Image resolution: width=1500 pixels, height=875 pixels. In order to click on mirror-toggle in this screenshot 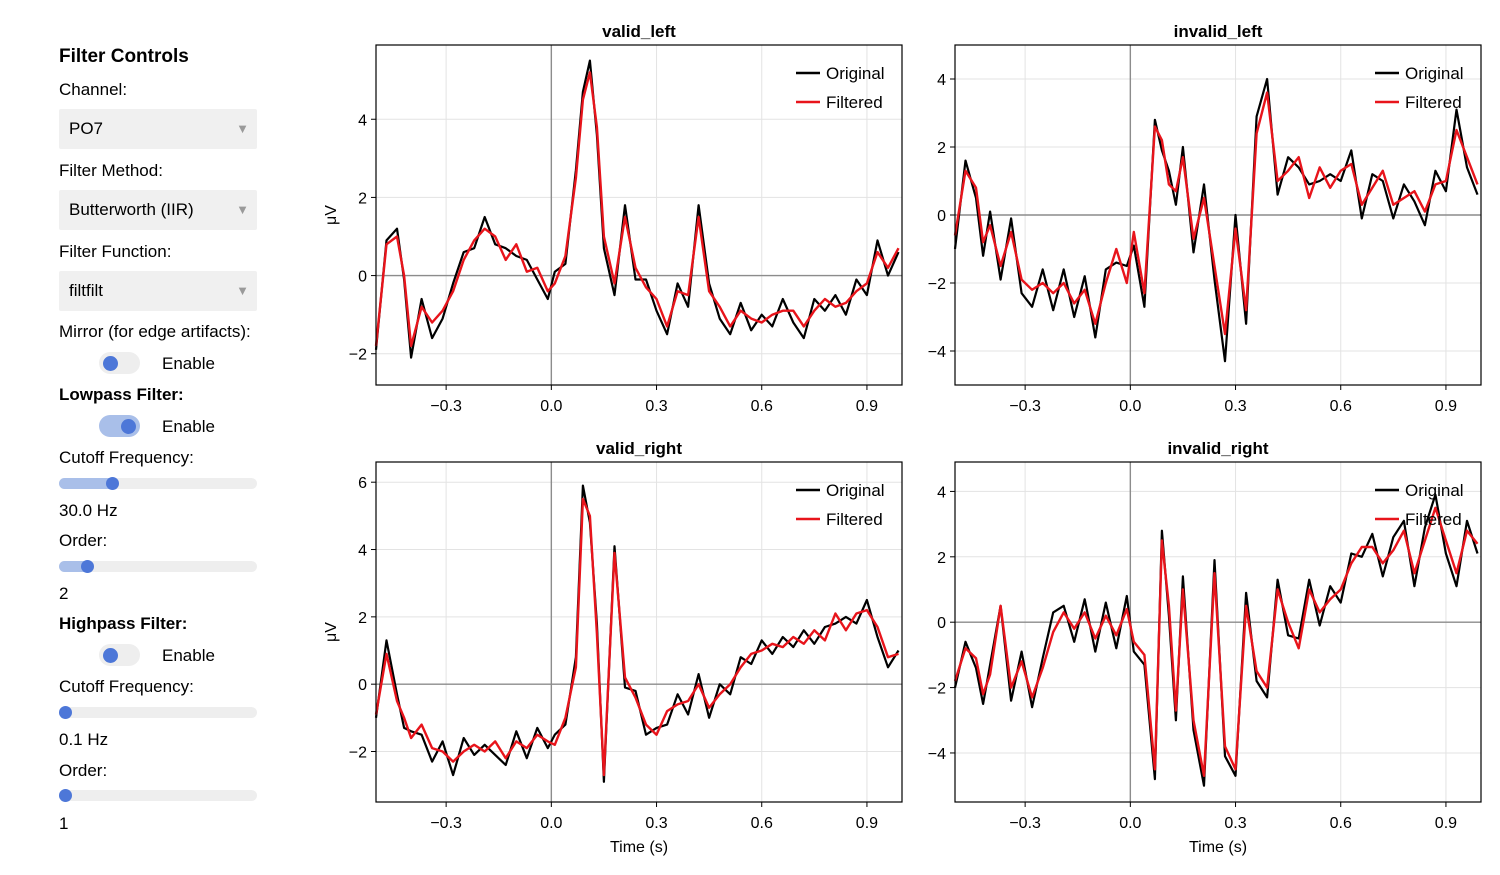, I will do `click(119, 363)`.